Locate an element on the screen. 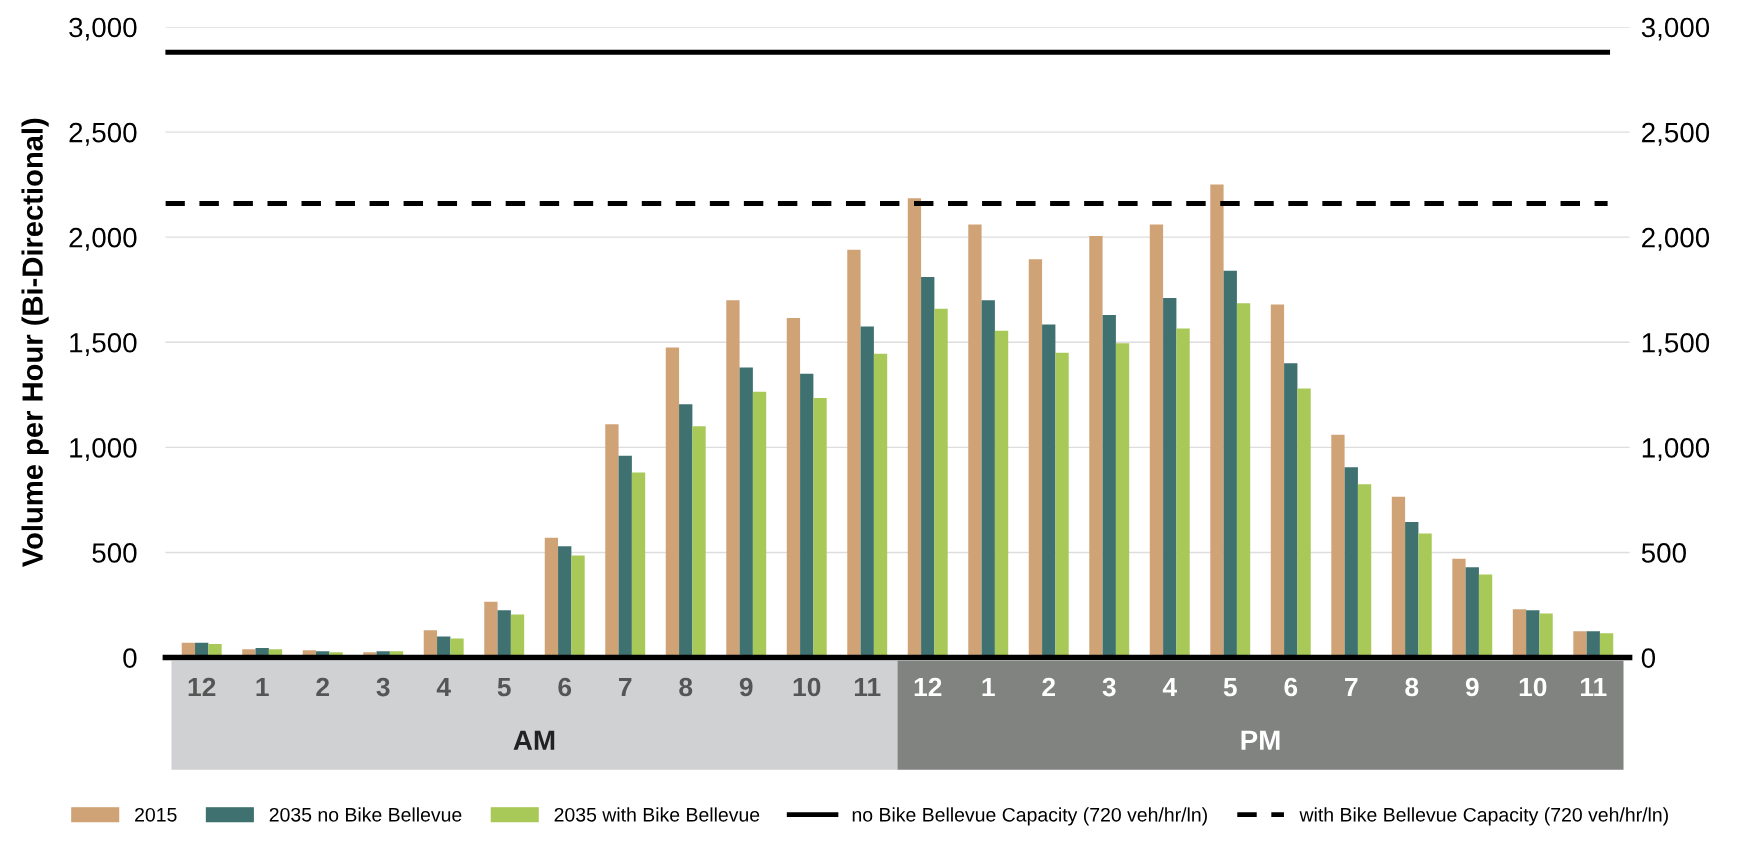  legend-label: with Bike Bellevue Capacity (720 veh/hr/ln) is located at coordinates (1483, 816).